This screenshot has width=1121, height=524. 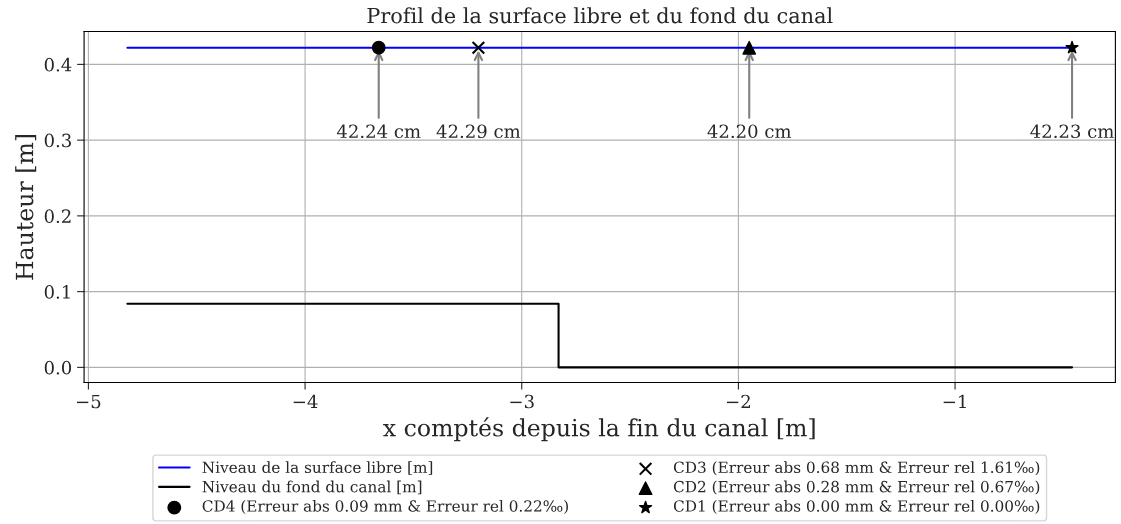 What do you see at coordinates (599, 429) in the screenshot?
I see `x-axis-title: x comptés depuis la fin du canal [m]` at bounding box center [599, 429].